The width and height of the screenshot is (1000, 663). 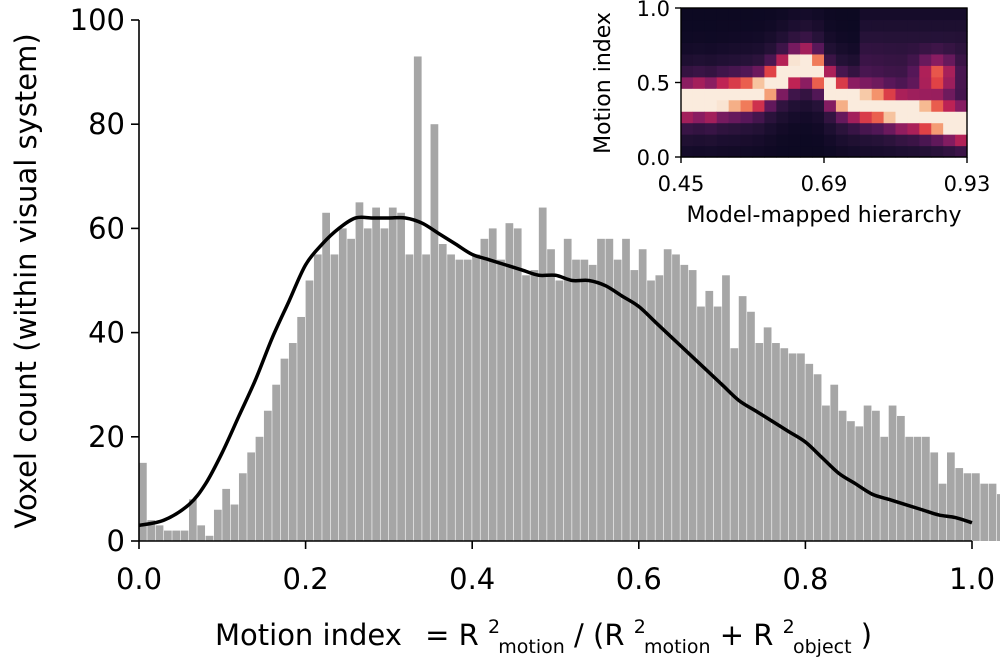 What do you see at coordinates (824, 176) in the screenshot?
I see `inset-x-ticks: 0.45 0.69 0.93` at bounding box center [824, 176].